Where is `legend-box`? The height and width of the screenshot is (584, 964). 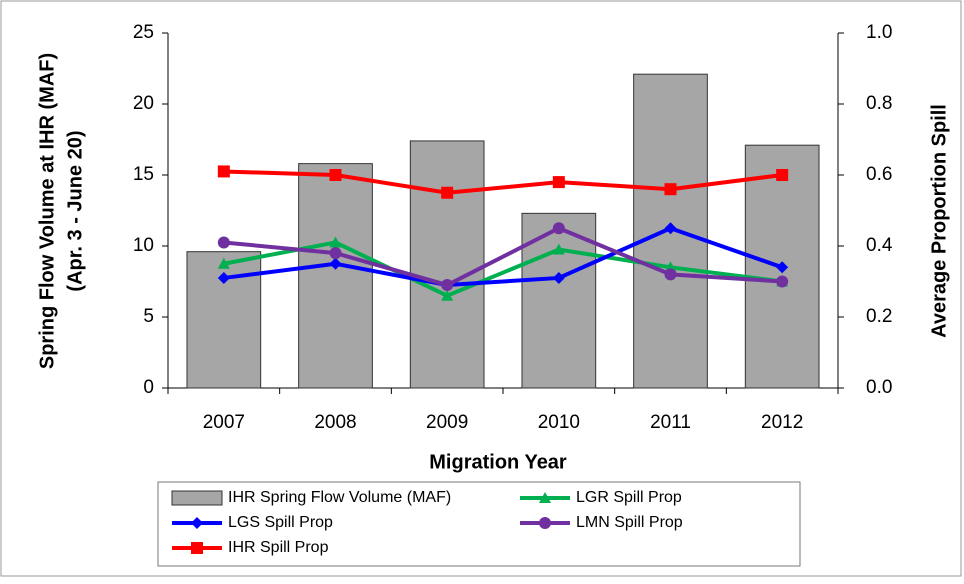
legend-box is located at coordinates (479, 524).